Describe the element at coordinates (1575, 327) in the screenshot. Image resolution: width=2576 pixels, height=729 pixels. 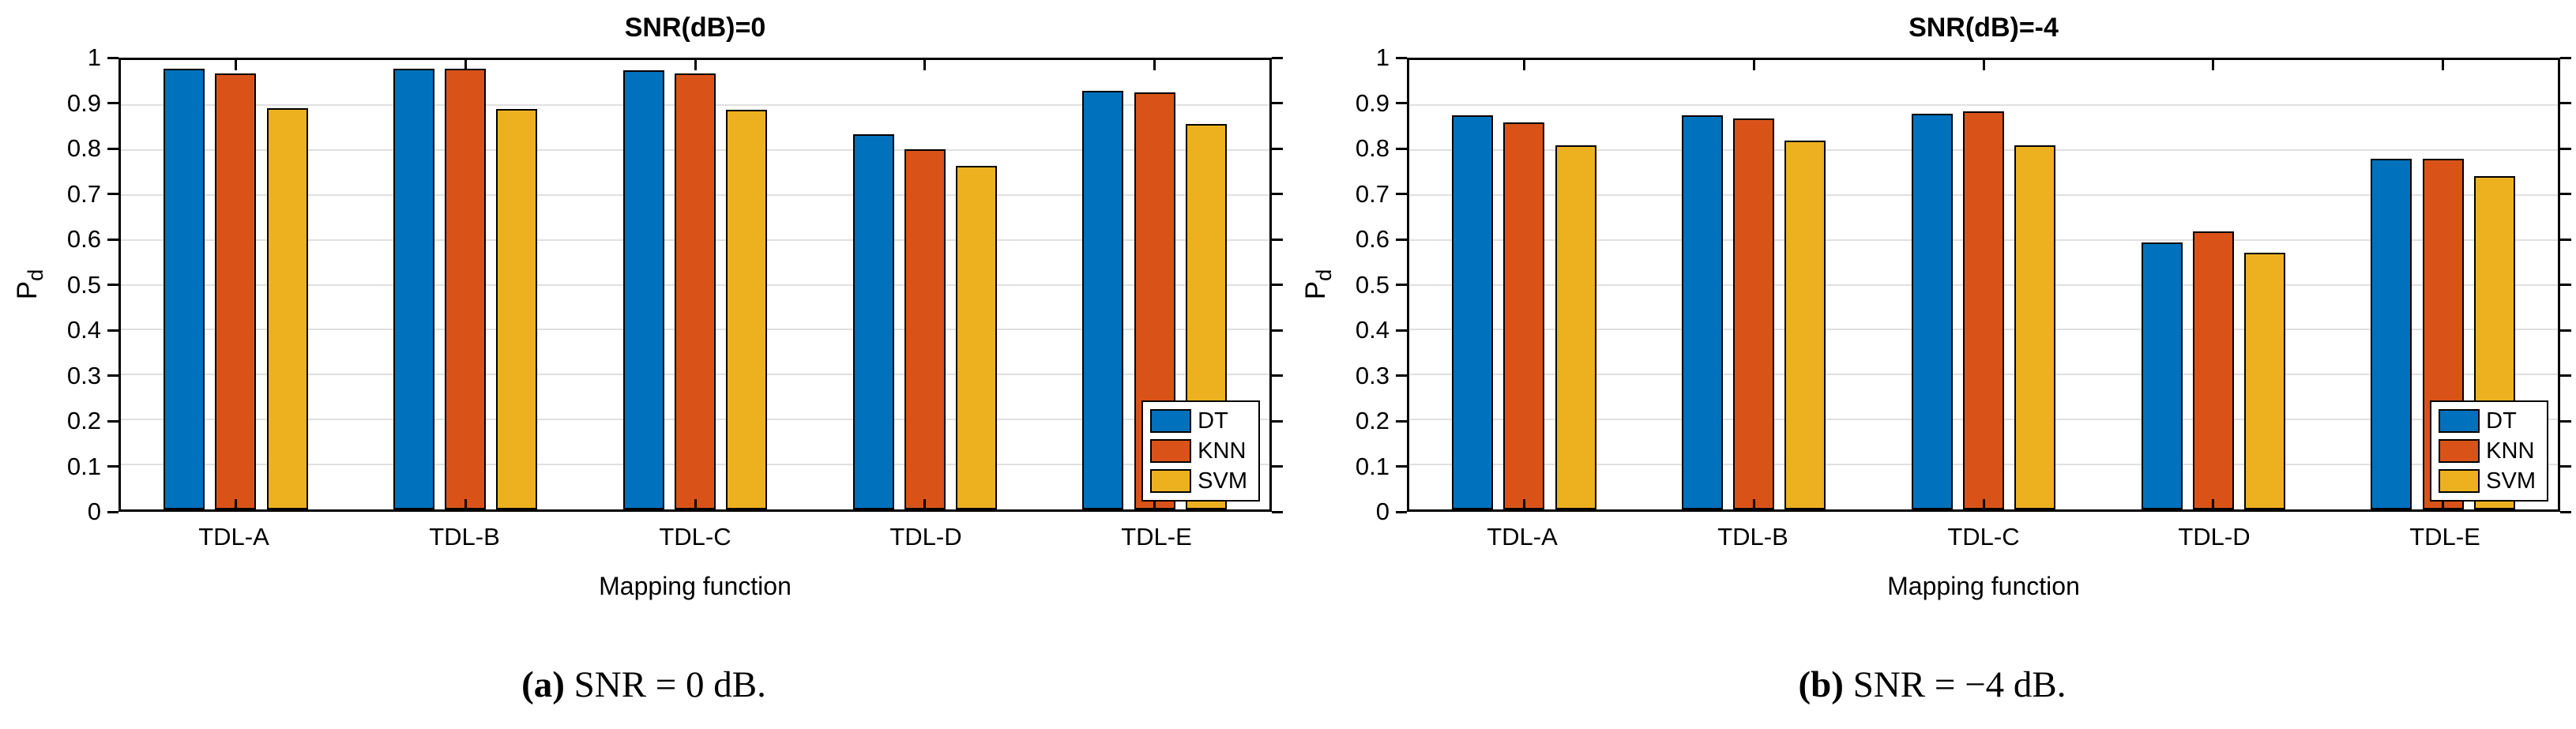
I see `bar-svm-tdl-a` at that location.